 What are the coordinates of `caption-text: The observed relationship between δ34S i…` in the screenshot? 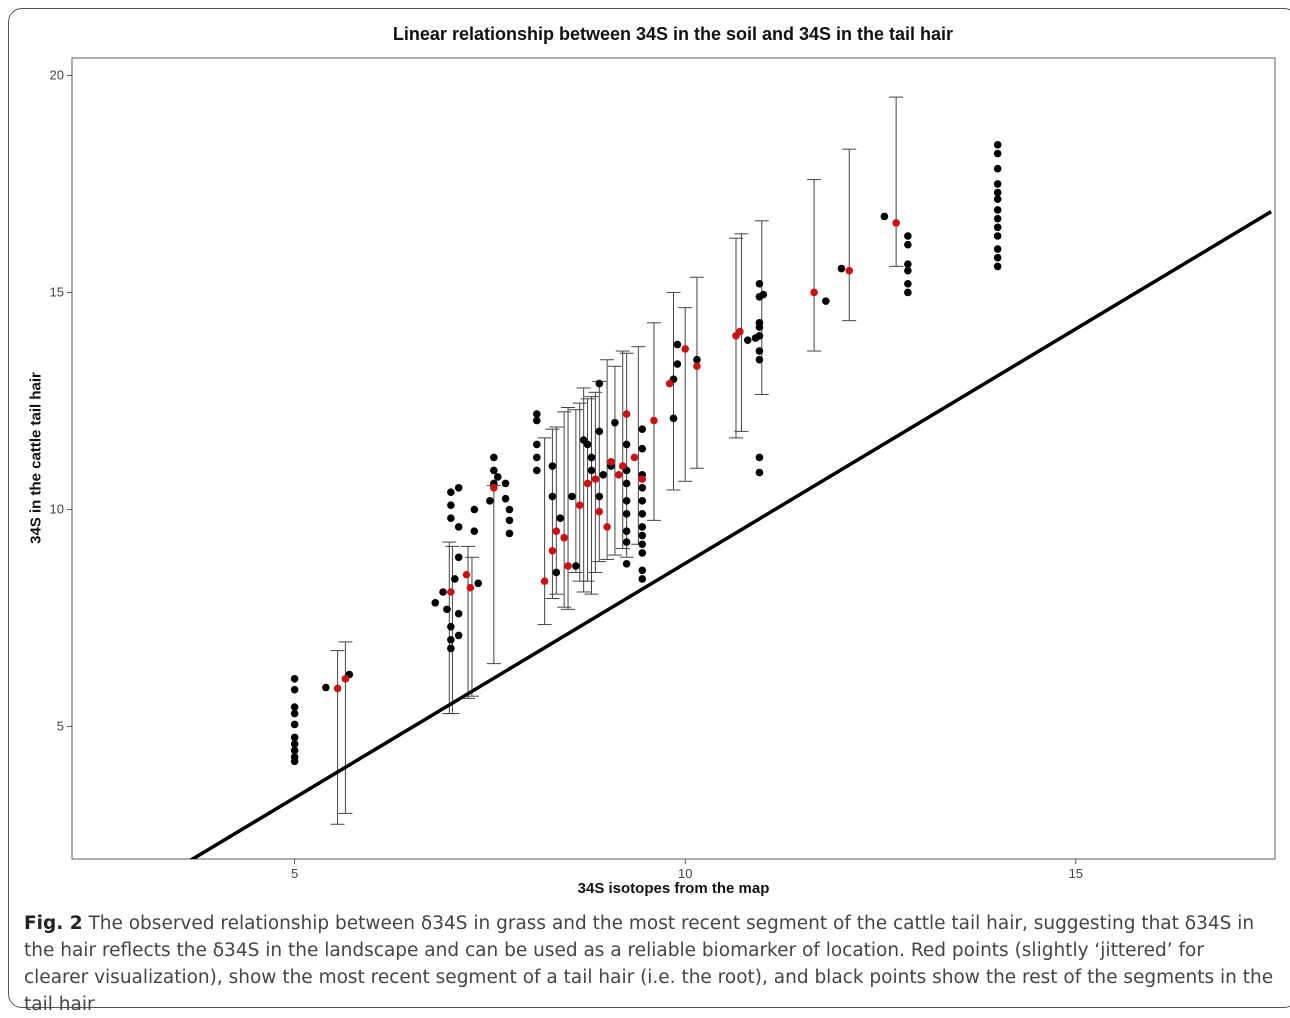 It's located at (649, 964).